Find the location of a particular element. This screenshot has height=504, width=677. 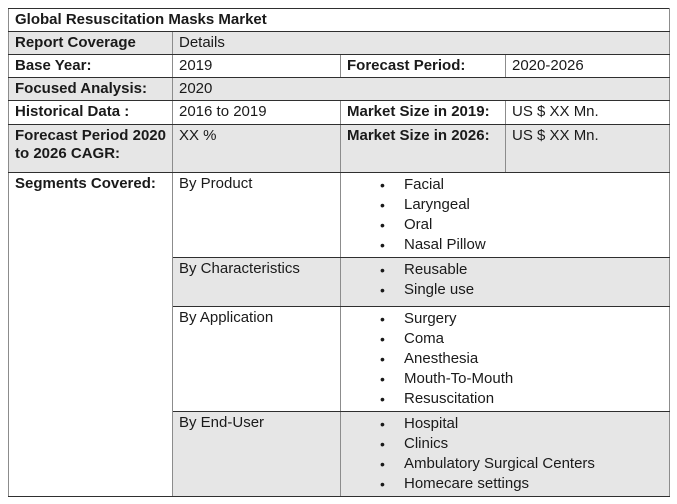

list-item: • Homecare settings is located at coordinates (505, 484).